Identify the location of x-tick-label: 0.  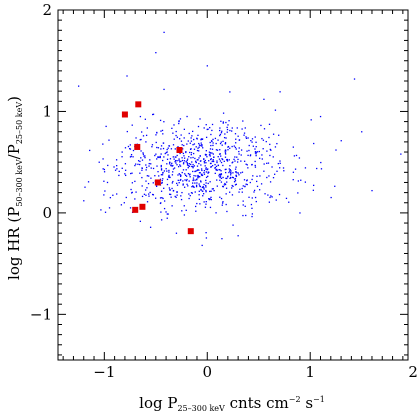
(207, 372).